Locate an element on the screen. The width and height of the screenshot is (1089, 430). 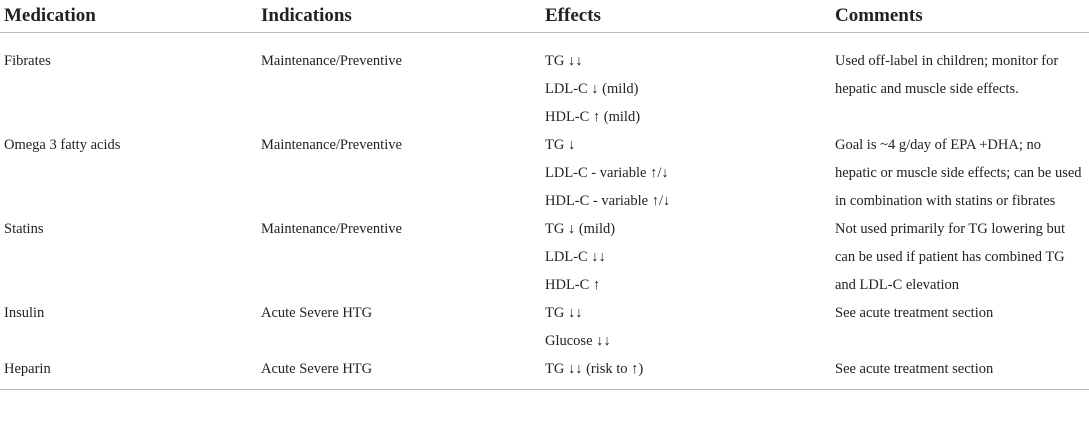
header-medication: Medication is located at coordinates (128, 16).